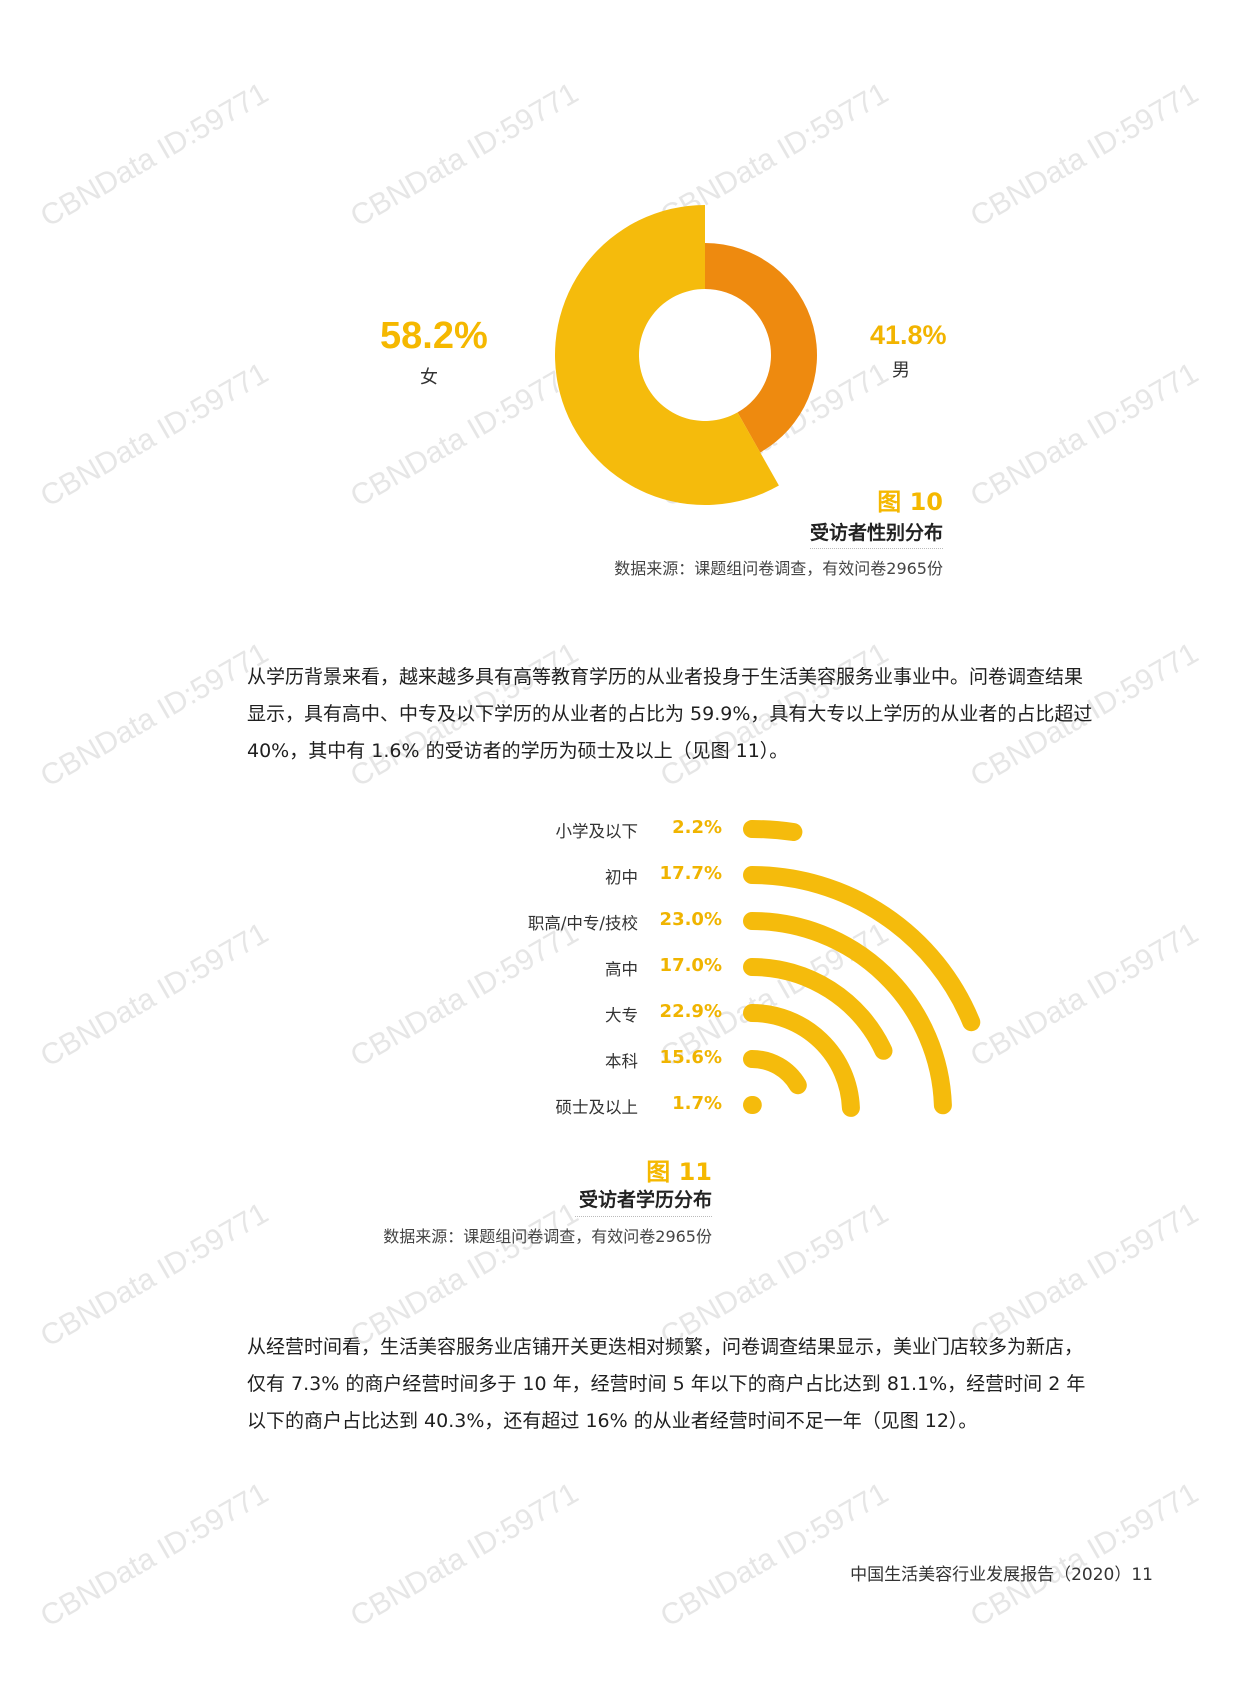  I want to click on male-label: 男, so click(901, 370).